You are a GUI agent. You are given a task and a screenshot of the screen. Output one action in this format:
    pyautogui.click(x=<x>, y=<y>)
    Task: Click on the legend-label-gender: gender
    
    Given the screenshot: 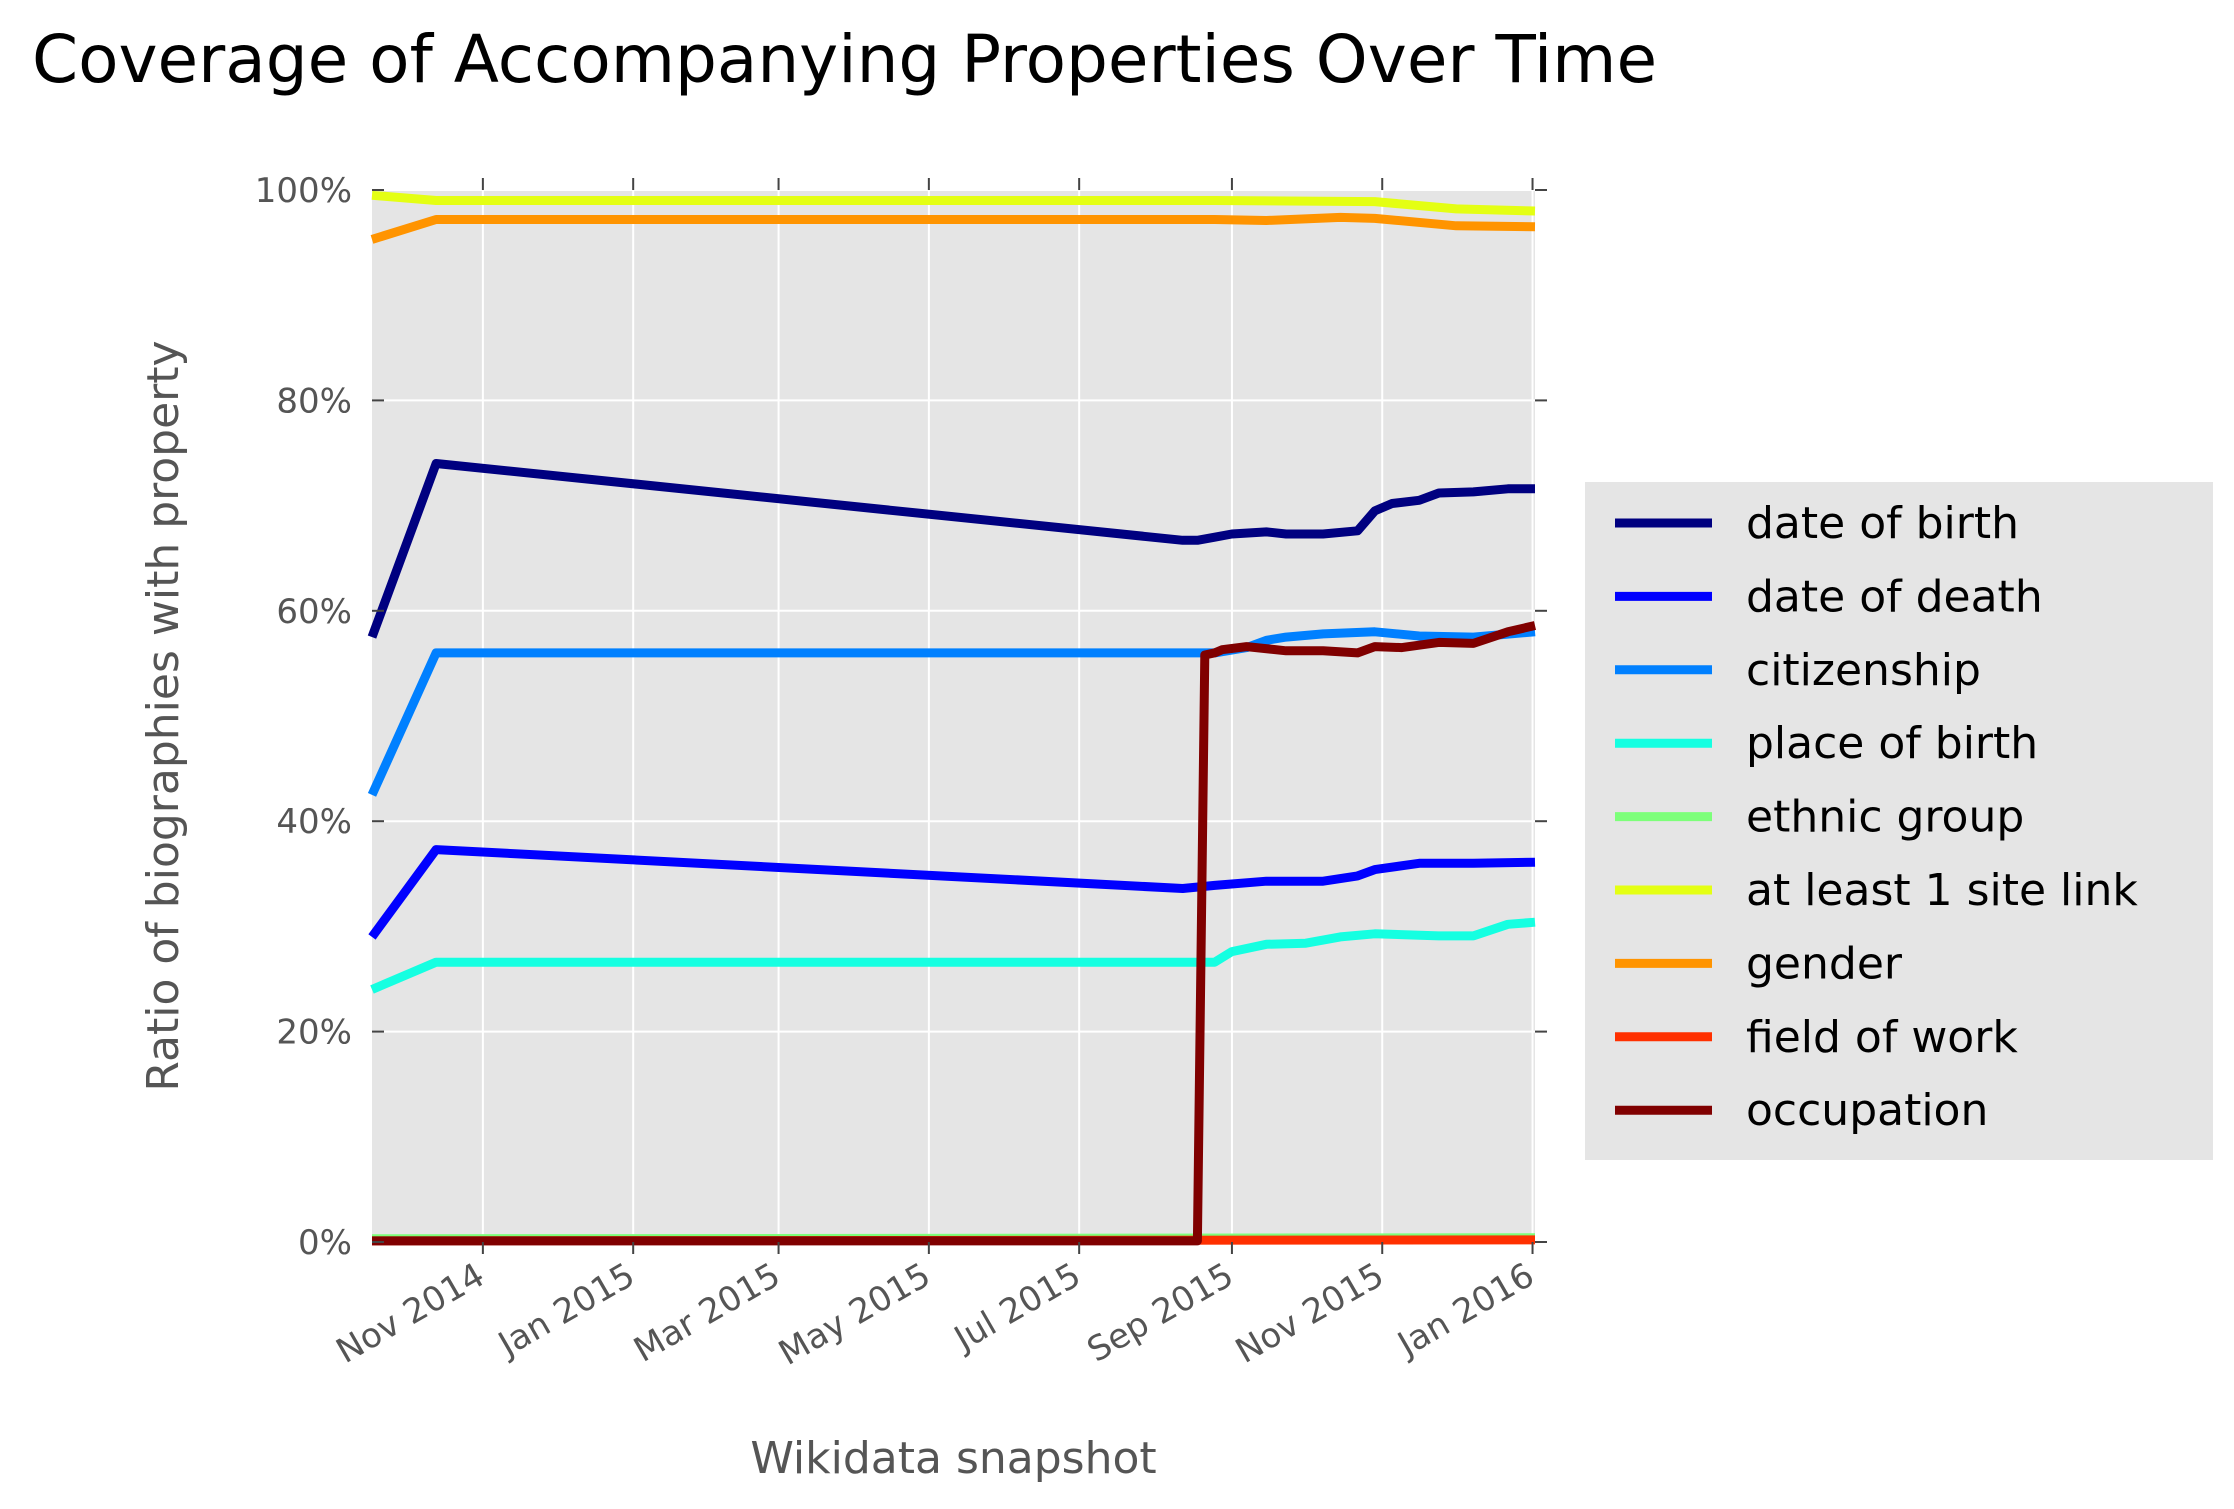 What is the action you would take?
    pyautogui.click(x=1824, y=963)
    